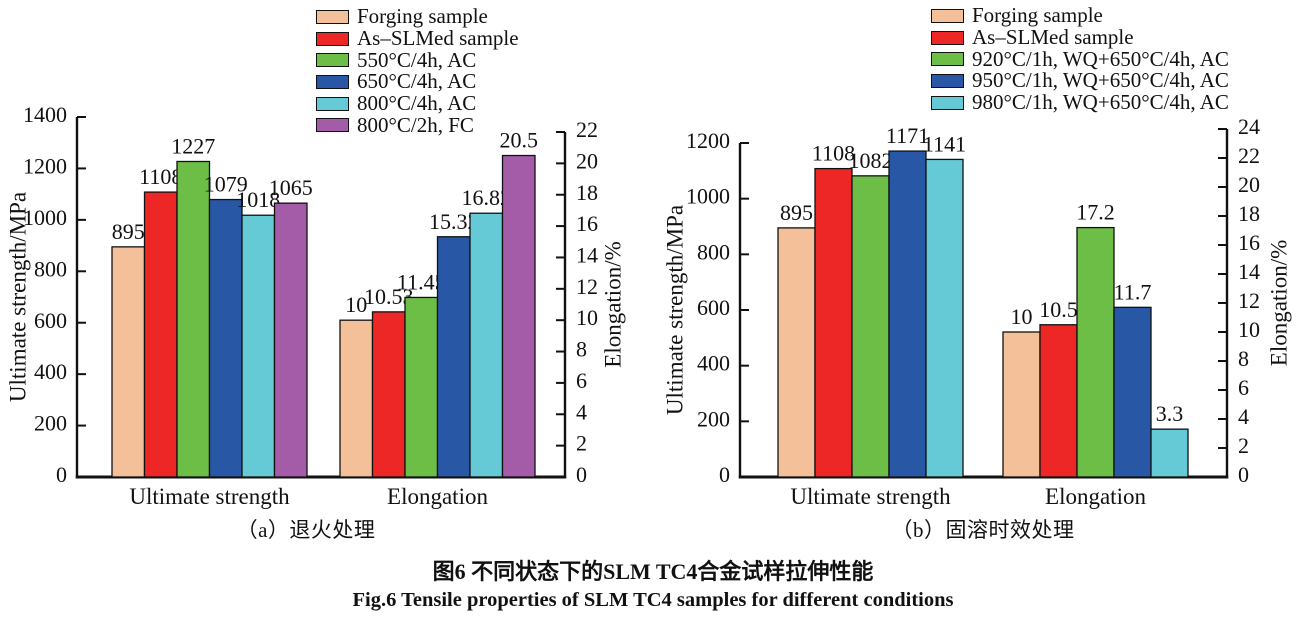 This screenshot has width=1306, height=617. What do you see at coordinates (160, 334) in the screenshot?
I see `bar-a-g0-s1` at bounding box center [160, 334].